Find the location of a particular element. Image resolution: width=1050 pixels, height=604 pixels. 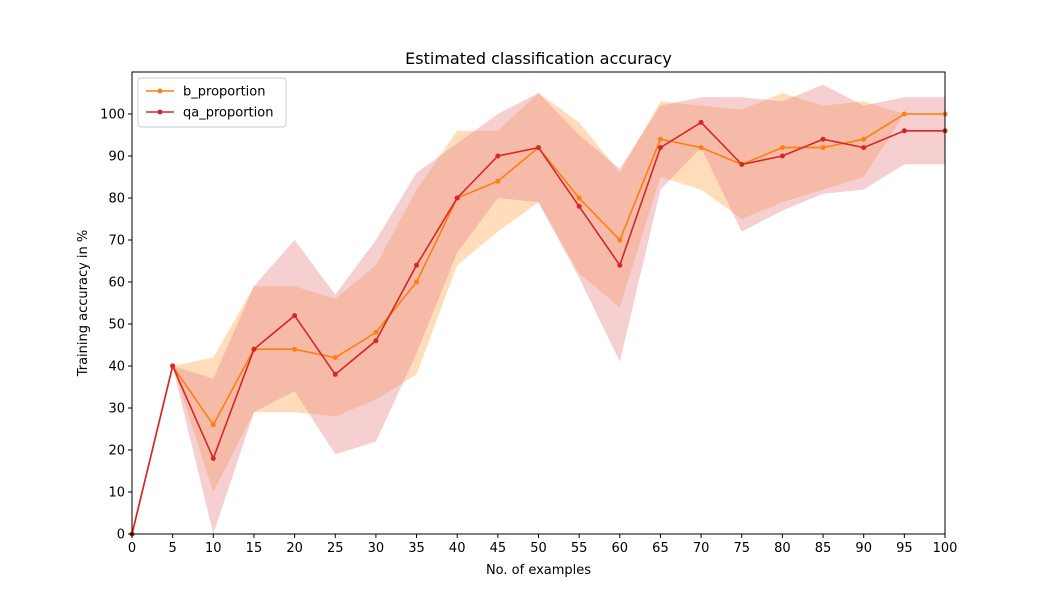

y-tick-label: 50 is located at coordinates (116, 325).